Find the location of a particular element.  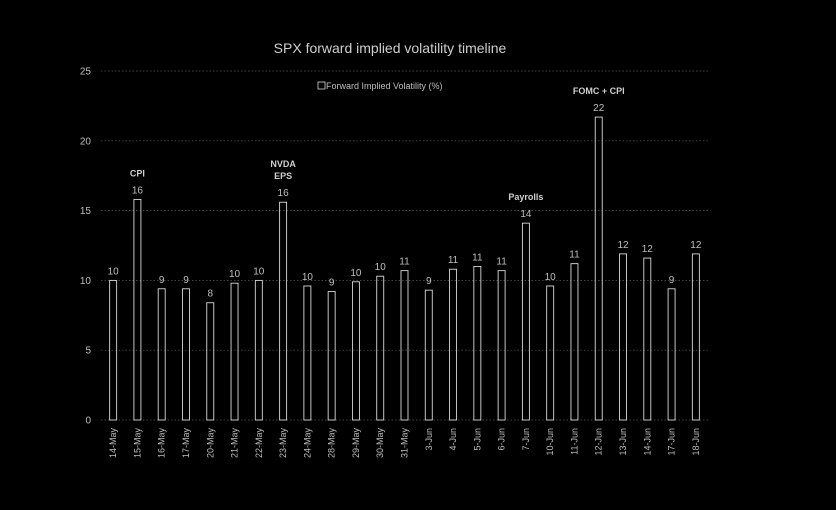

x-tick-label: 7-Jun is located at coordinates (526, 439).